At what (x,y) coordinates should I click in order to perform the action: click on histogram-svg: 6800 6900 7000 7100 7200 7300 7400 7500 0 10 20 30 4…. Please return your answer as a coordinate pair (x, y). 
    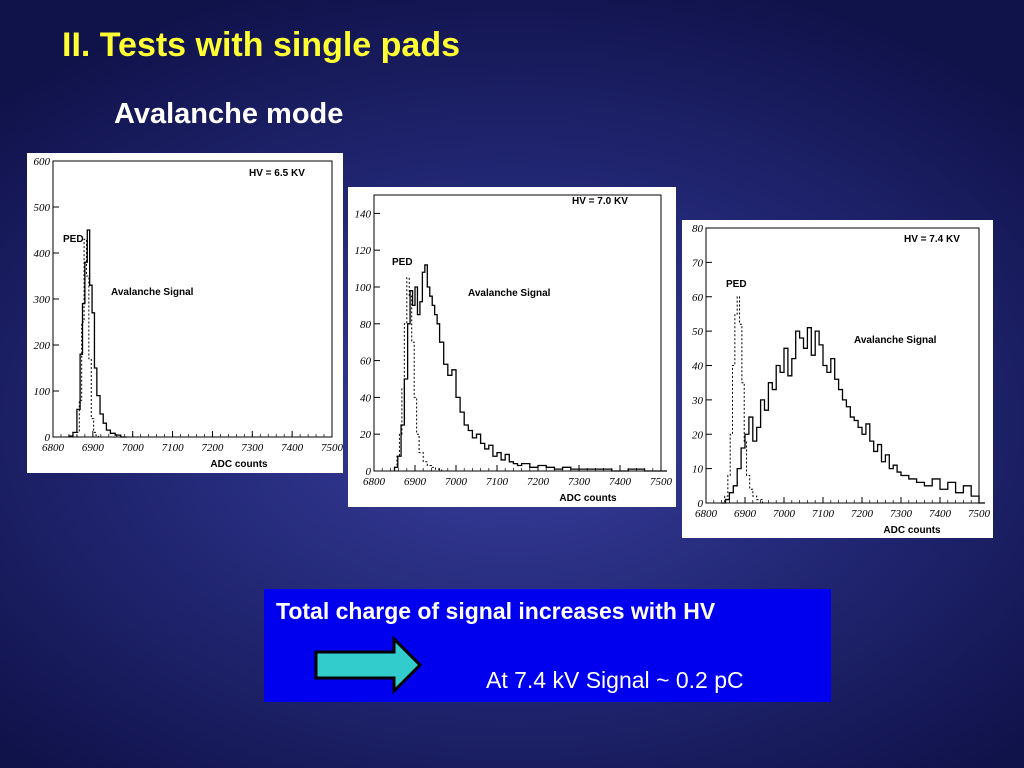
    Looking at the image, I should click on (841, 379).